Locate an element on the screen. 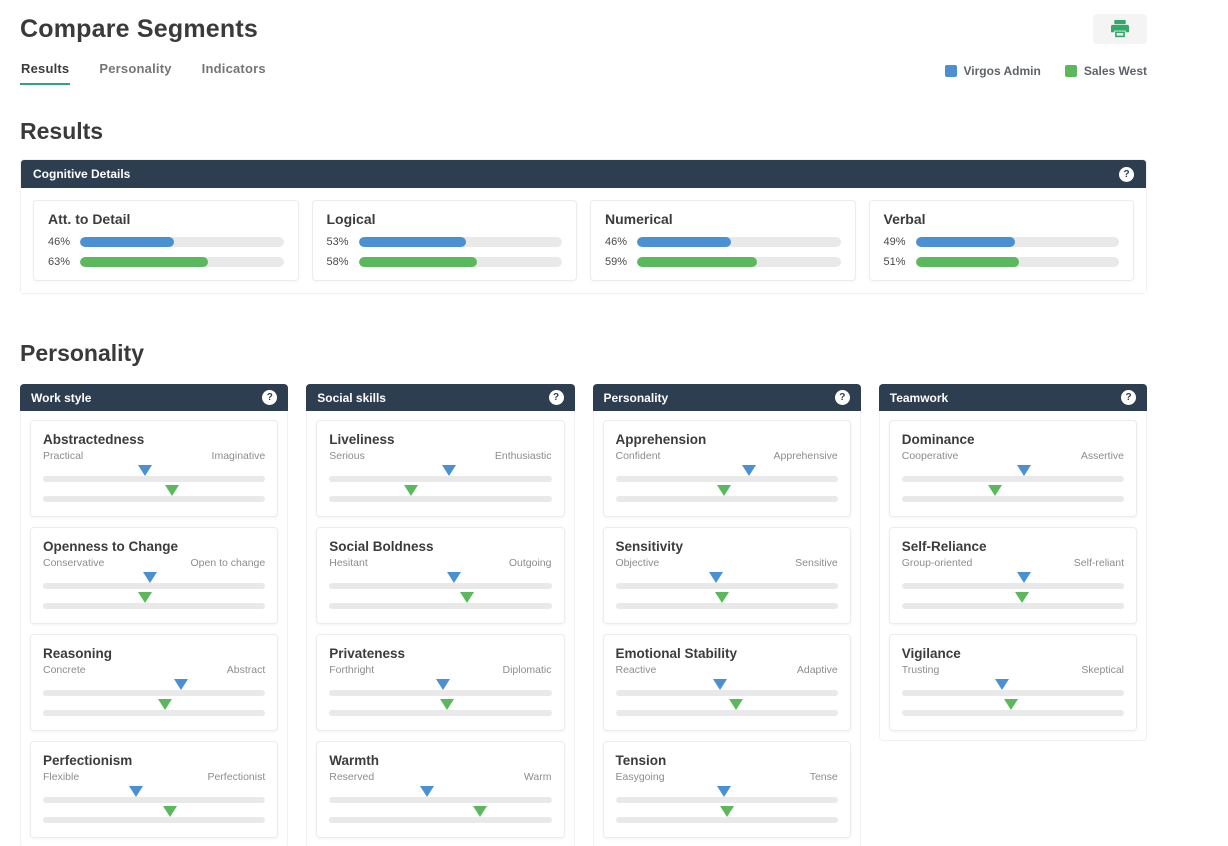 The width and height of the screenshot is (1228, 846). legend: Virgos Admin Sales West is located at coordinates (1045, 74).